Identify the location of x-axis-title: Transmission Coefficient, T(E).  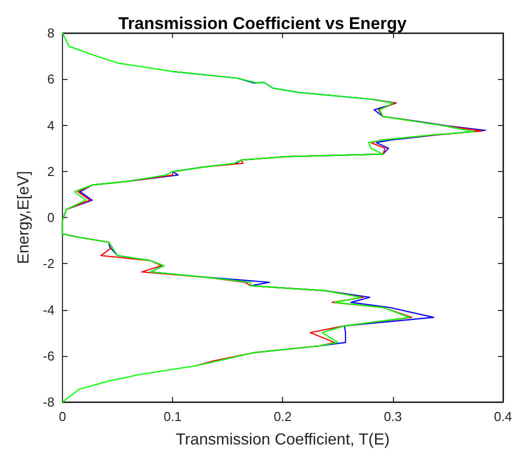
(283, 440).